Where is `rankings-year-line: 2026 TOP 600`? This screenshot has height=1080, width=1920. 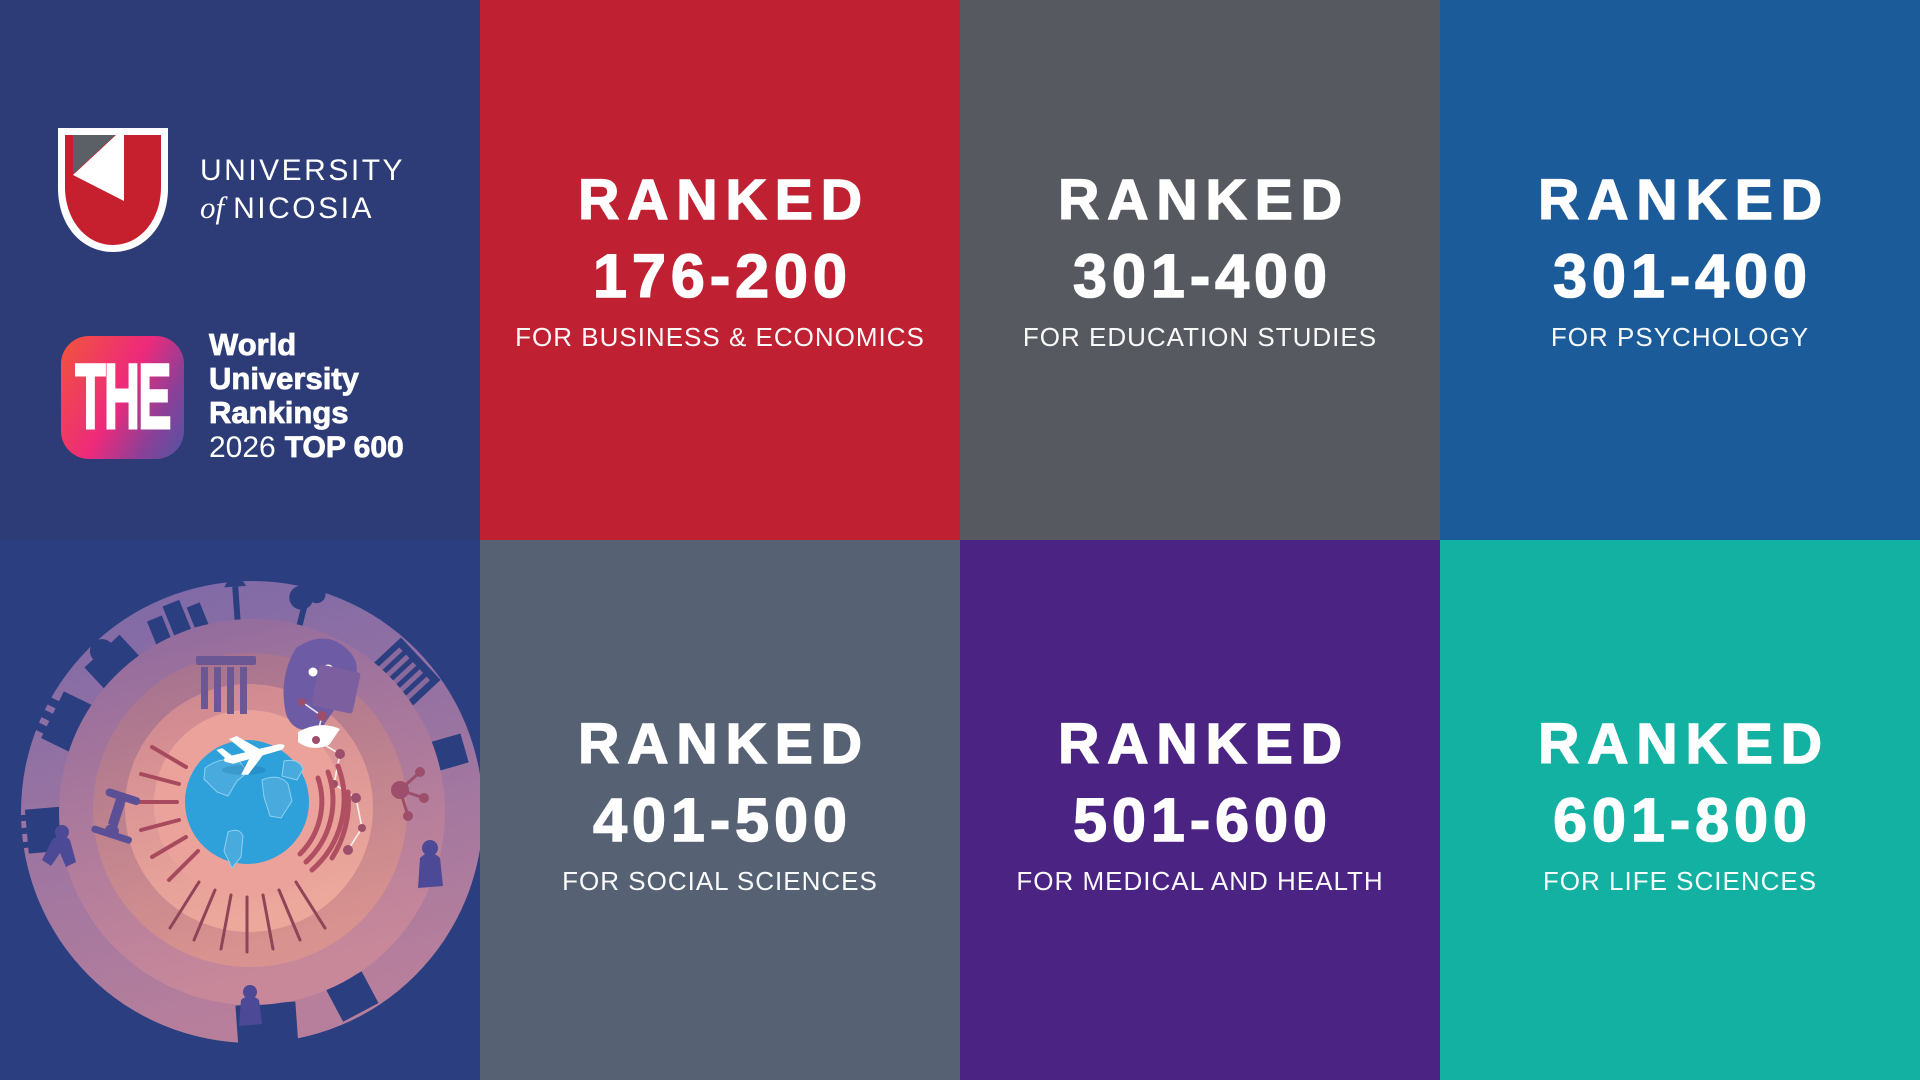
rankings-year-line: 2026 TOP 600 is located at coordinates (306, 448).